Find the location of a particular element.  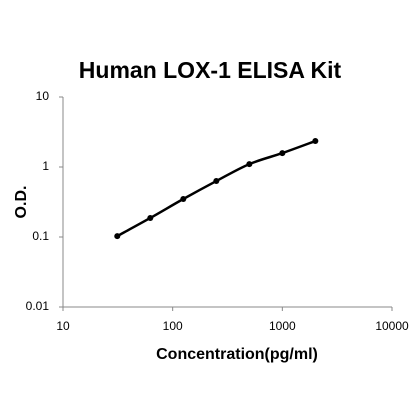

y-tick-label: 1 is located at coordinates (45, 166).